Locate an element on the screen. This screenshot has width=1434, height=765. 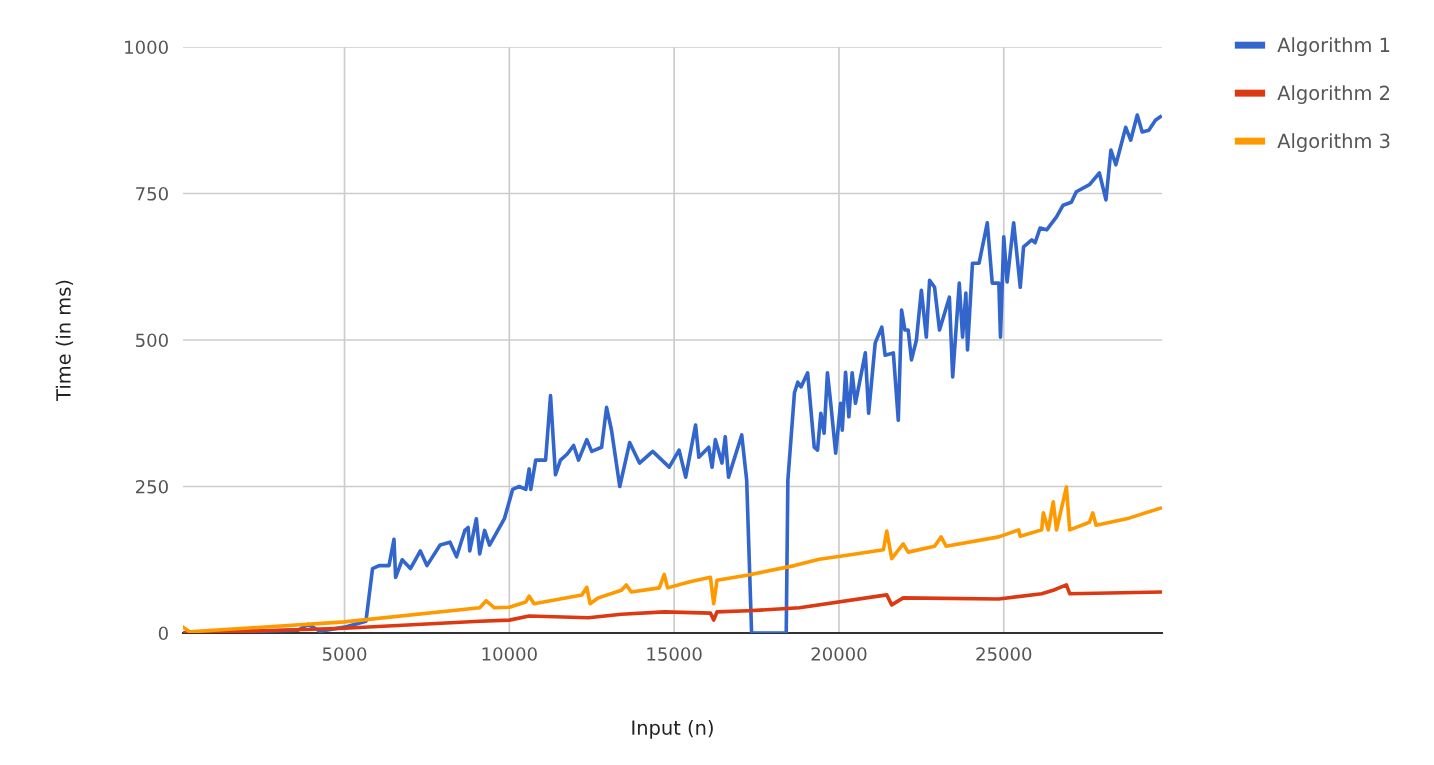
x-tick-label: 20000 is located at coordinates (839, 654).